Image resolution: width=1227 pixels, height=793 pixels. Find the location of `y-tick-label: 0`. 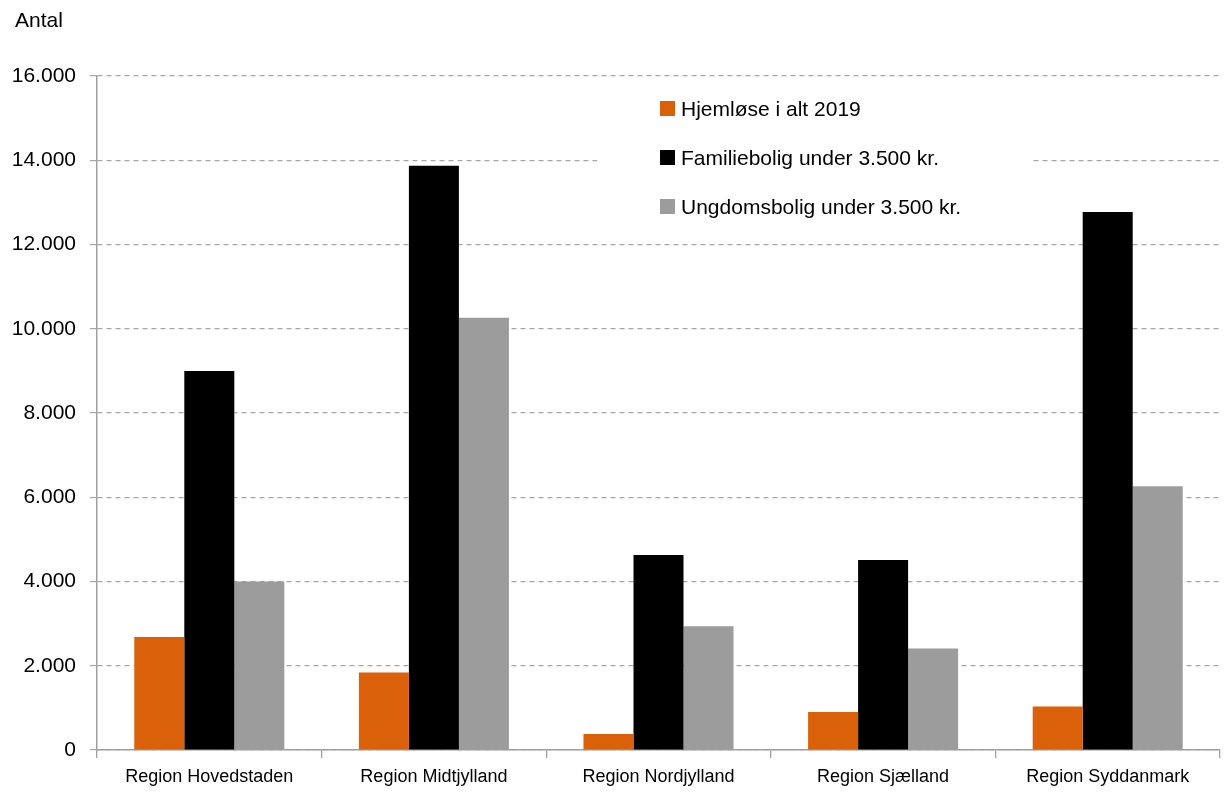

y-tick-label: 0 is located at coordinates (70, 748).